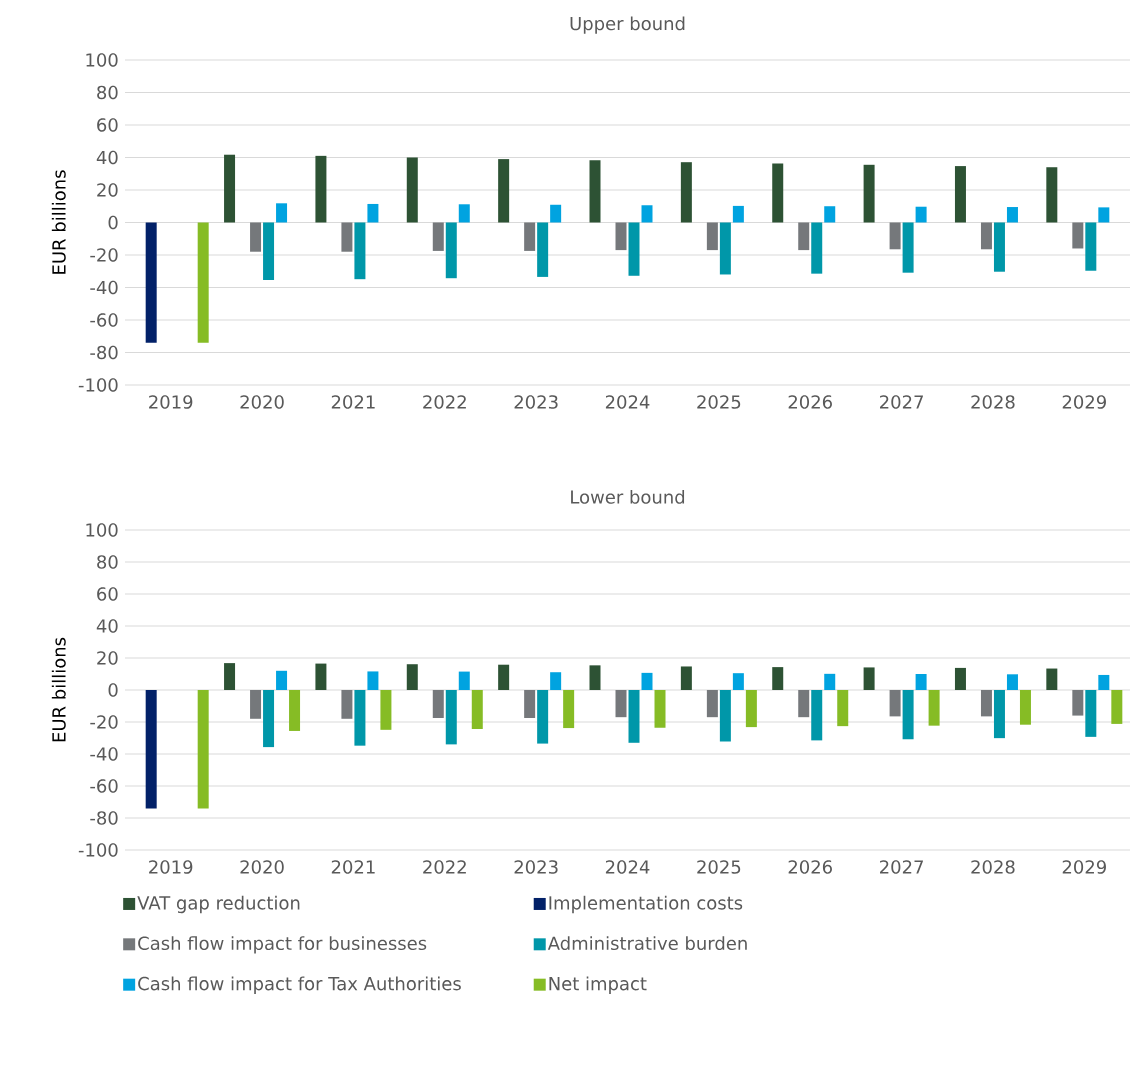 The height and width of the screenshot is (1080, 1132). What do you see at coordinates (628, 496) in the screenshot?
I see `chart-title: Lower bound` at bounding box center [628, 496].